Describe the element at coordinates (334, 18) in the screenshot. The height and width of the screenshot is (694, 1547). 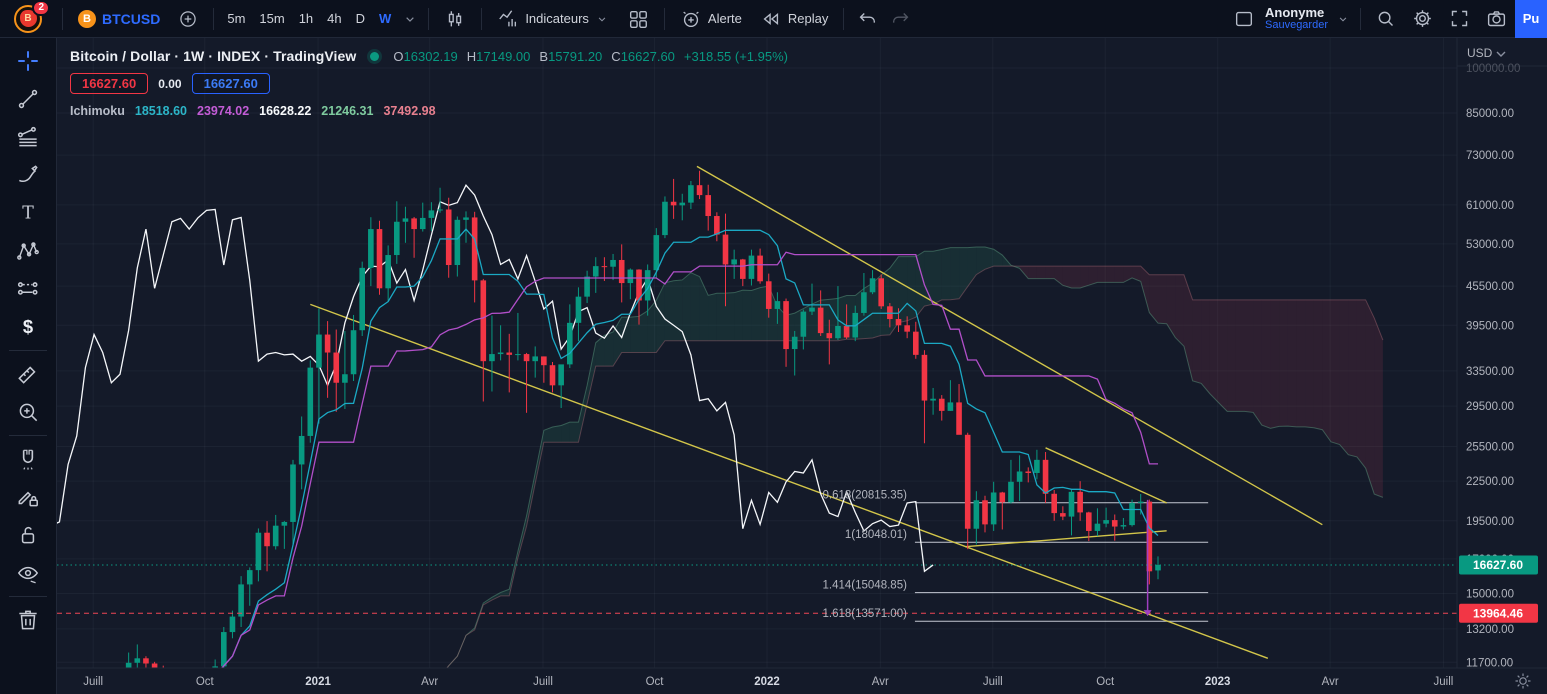
I see `timeframe-4h: 4h` at that location.